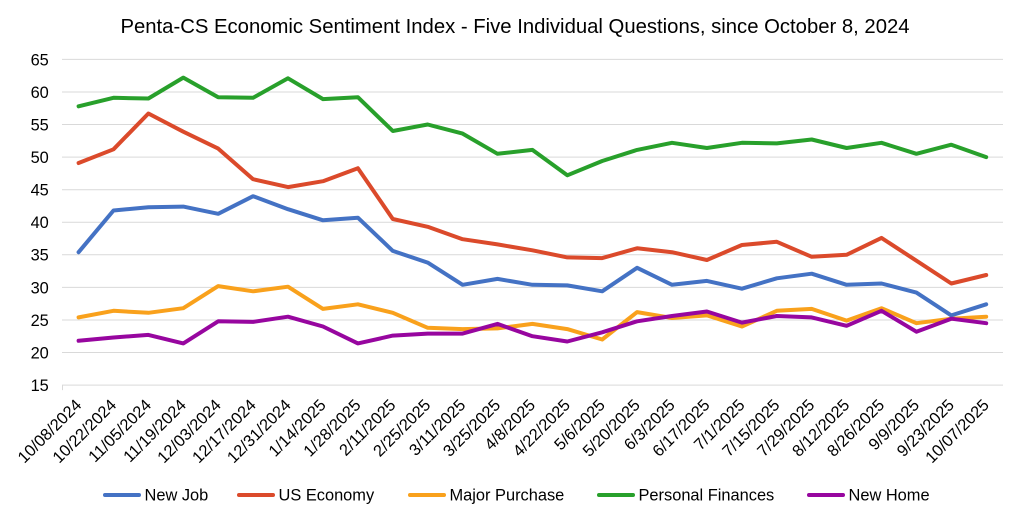  What do you see at coordinates (40, 386) in the screenshot?
I see `svg-text: 15` at bounding box center [40, 386].